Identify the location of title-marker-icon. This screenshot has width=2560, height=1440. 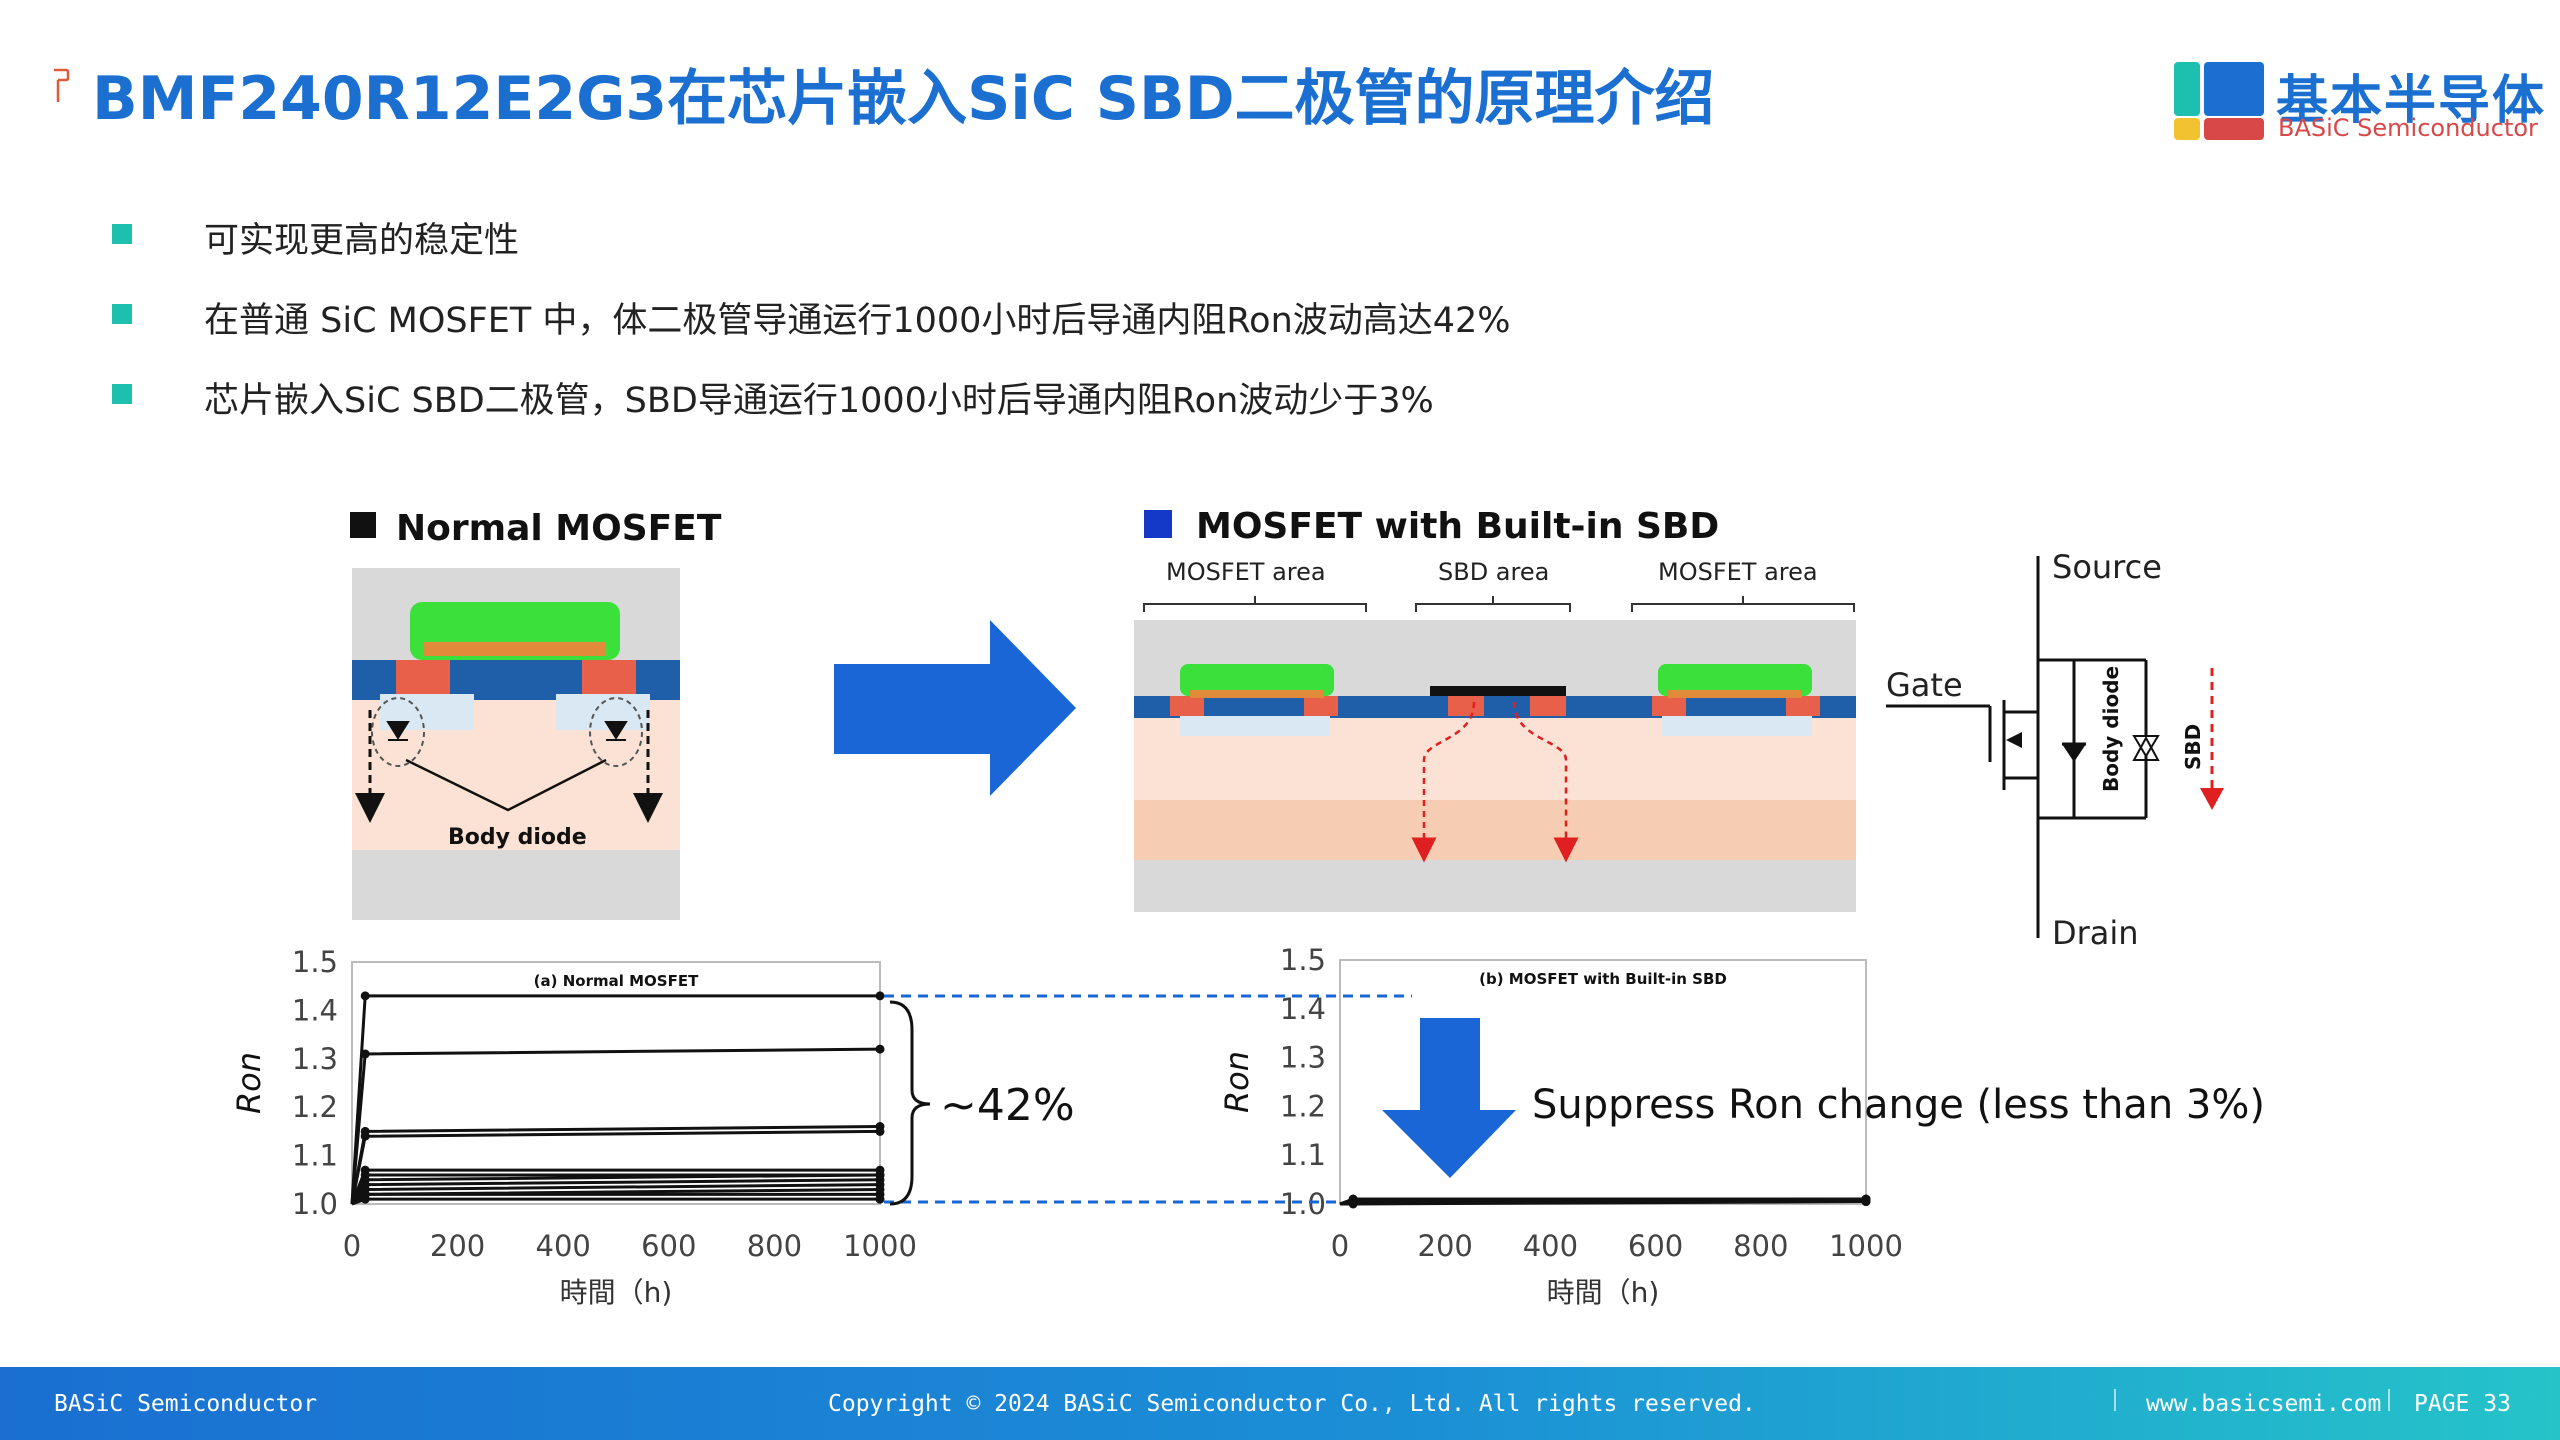
(62, 85).